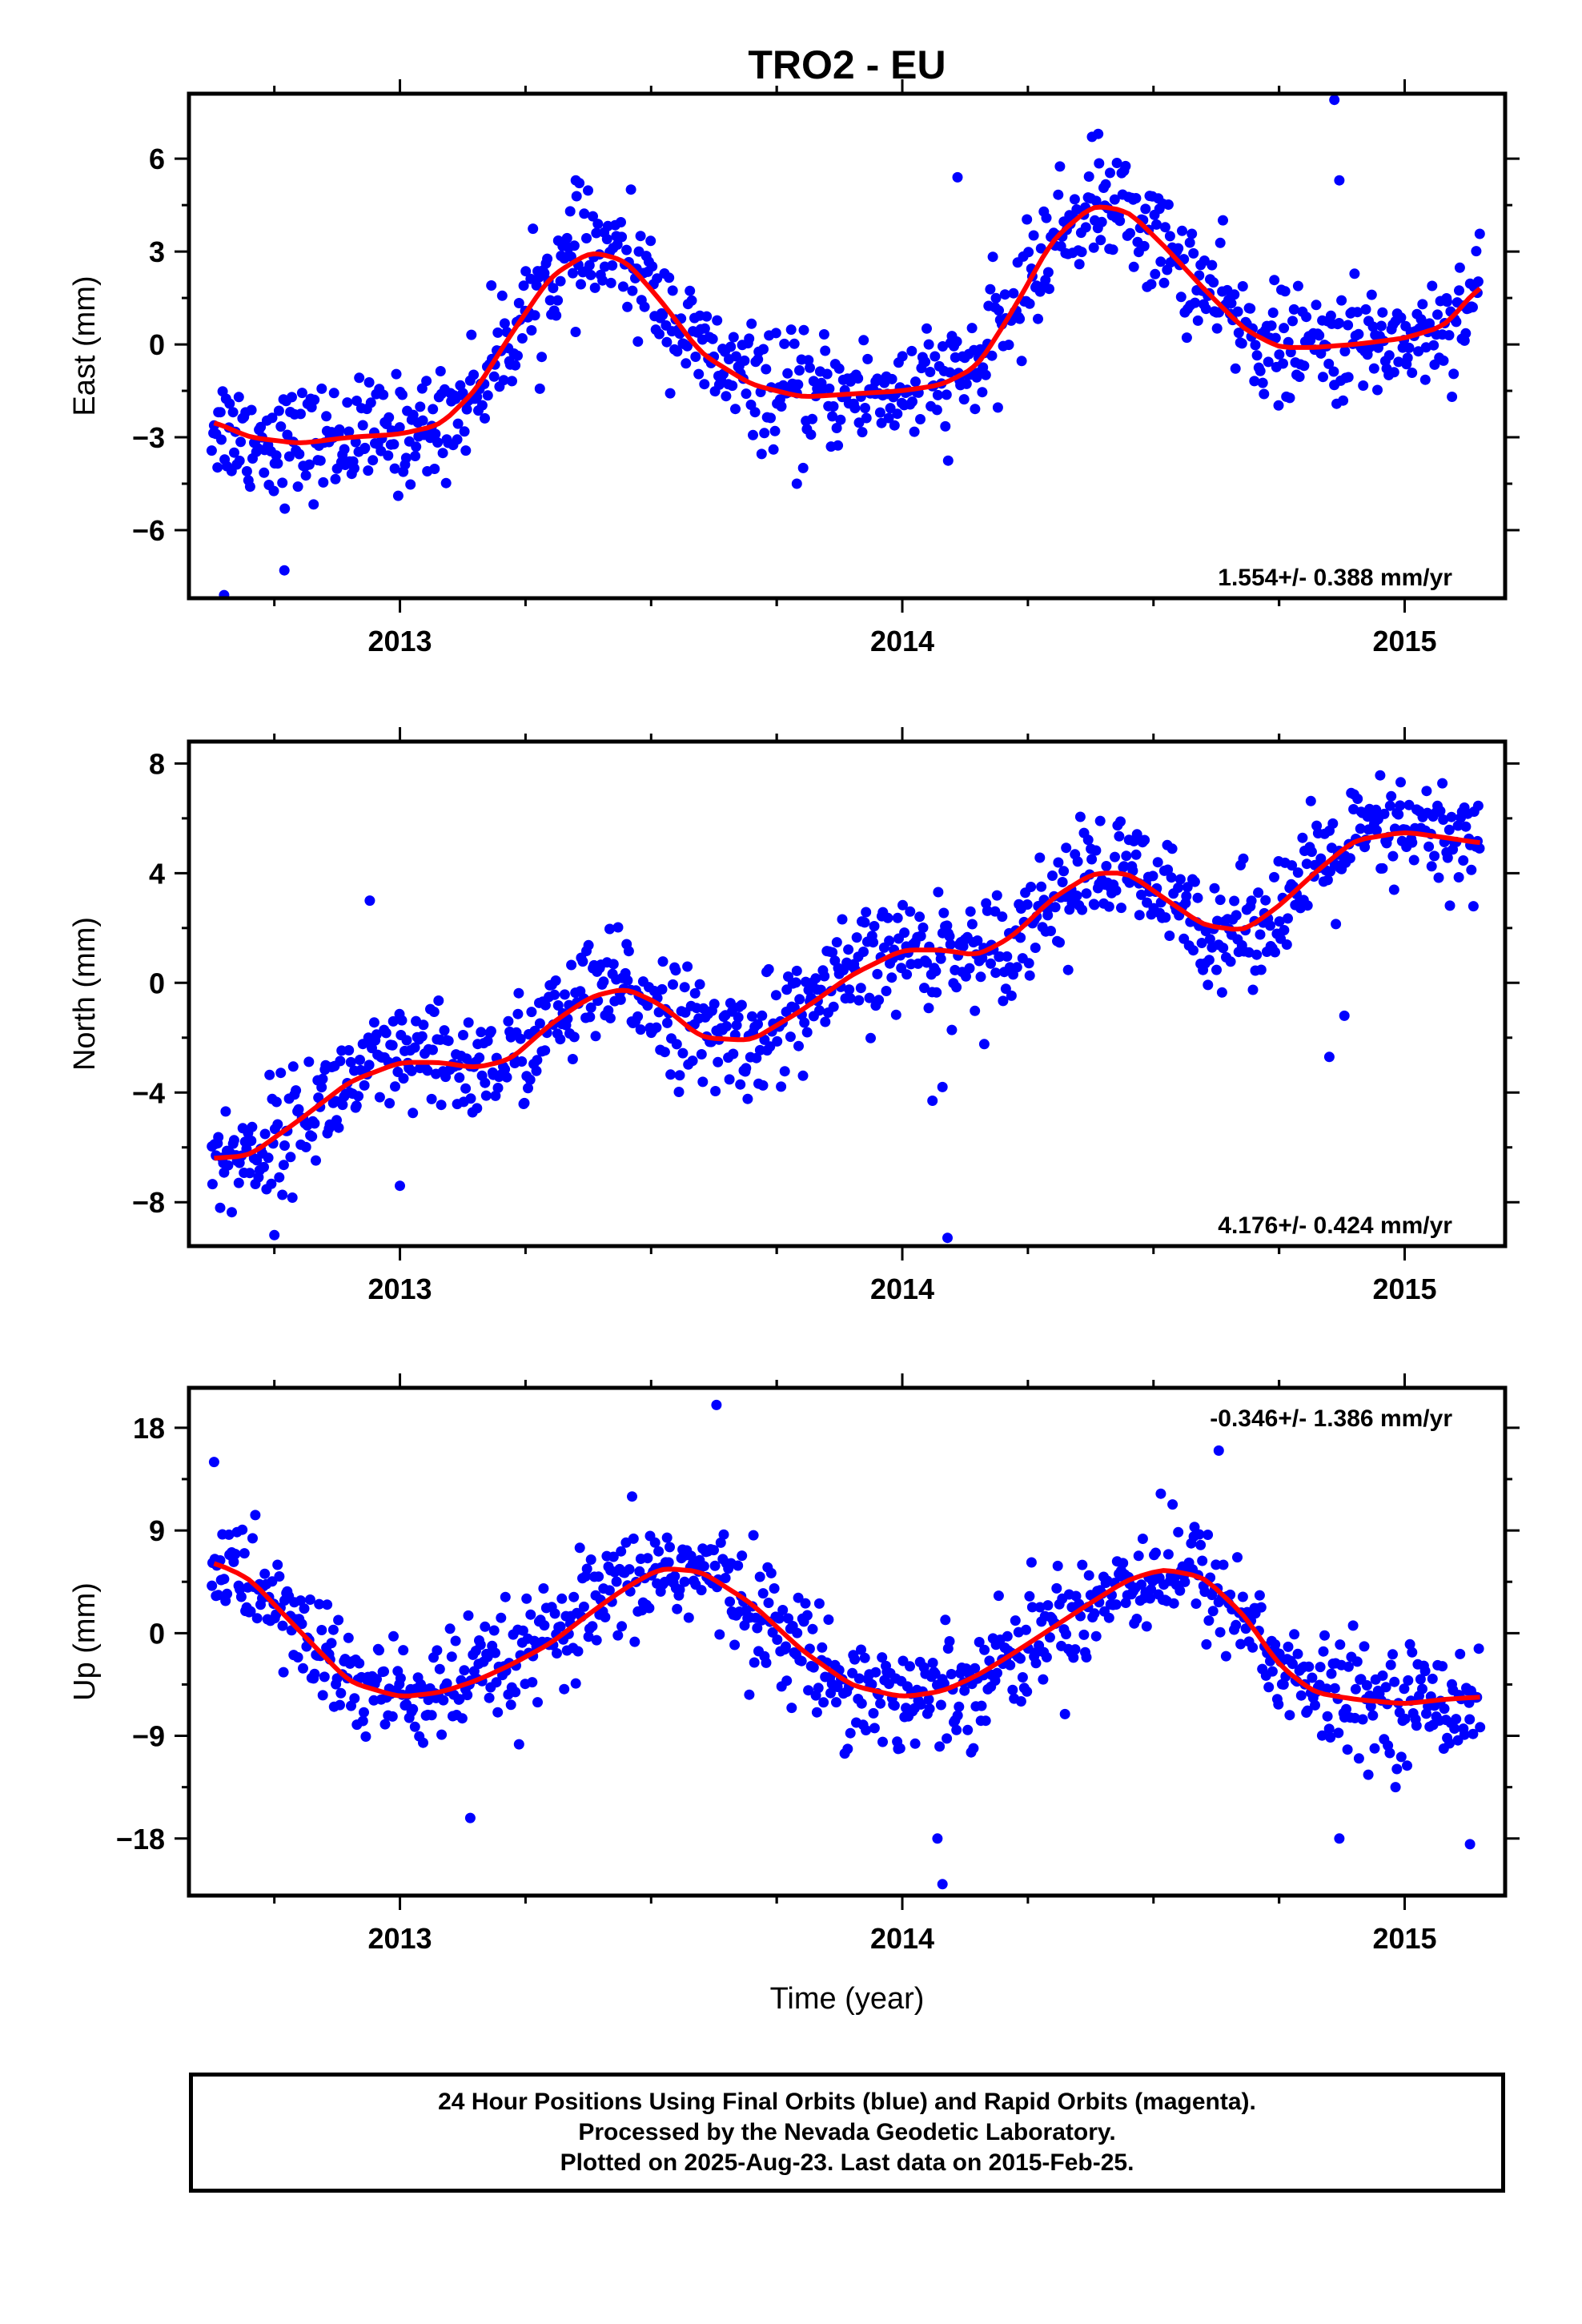 The width and height of the screenshot is (1582, 2324). What do you see at coordinates (148, 437) in the screenshot?
I see `y-tick-label: −3` at bounding box center [148, 437].